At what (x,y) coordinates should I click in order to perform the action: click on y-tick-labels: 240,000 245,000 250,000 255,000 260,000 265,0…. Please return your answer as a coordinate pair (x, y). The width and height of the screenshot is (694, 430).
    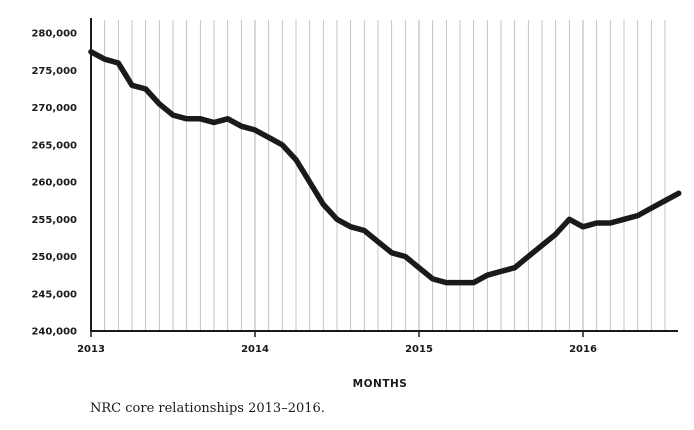
    Looking at the image, I should click on (54, 183).